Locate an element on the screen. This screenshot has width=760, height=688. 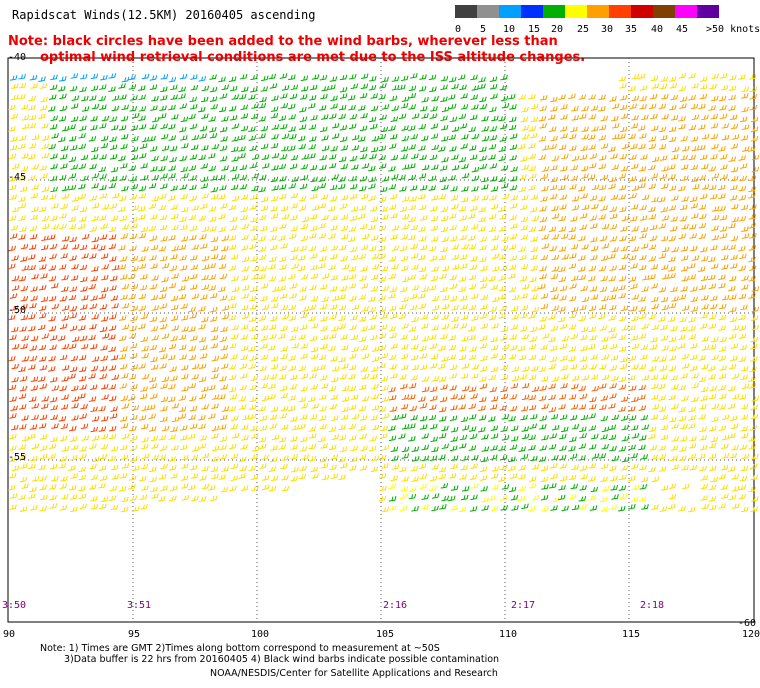
scale-label: 45 is located at coordinates (682, 29).